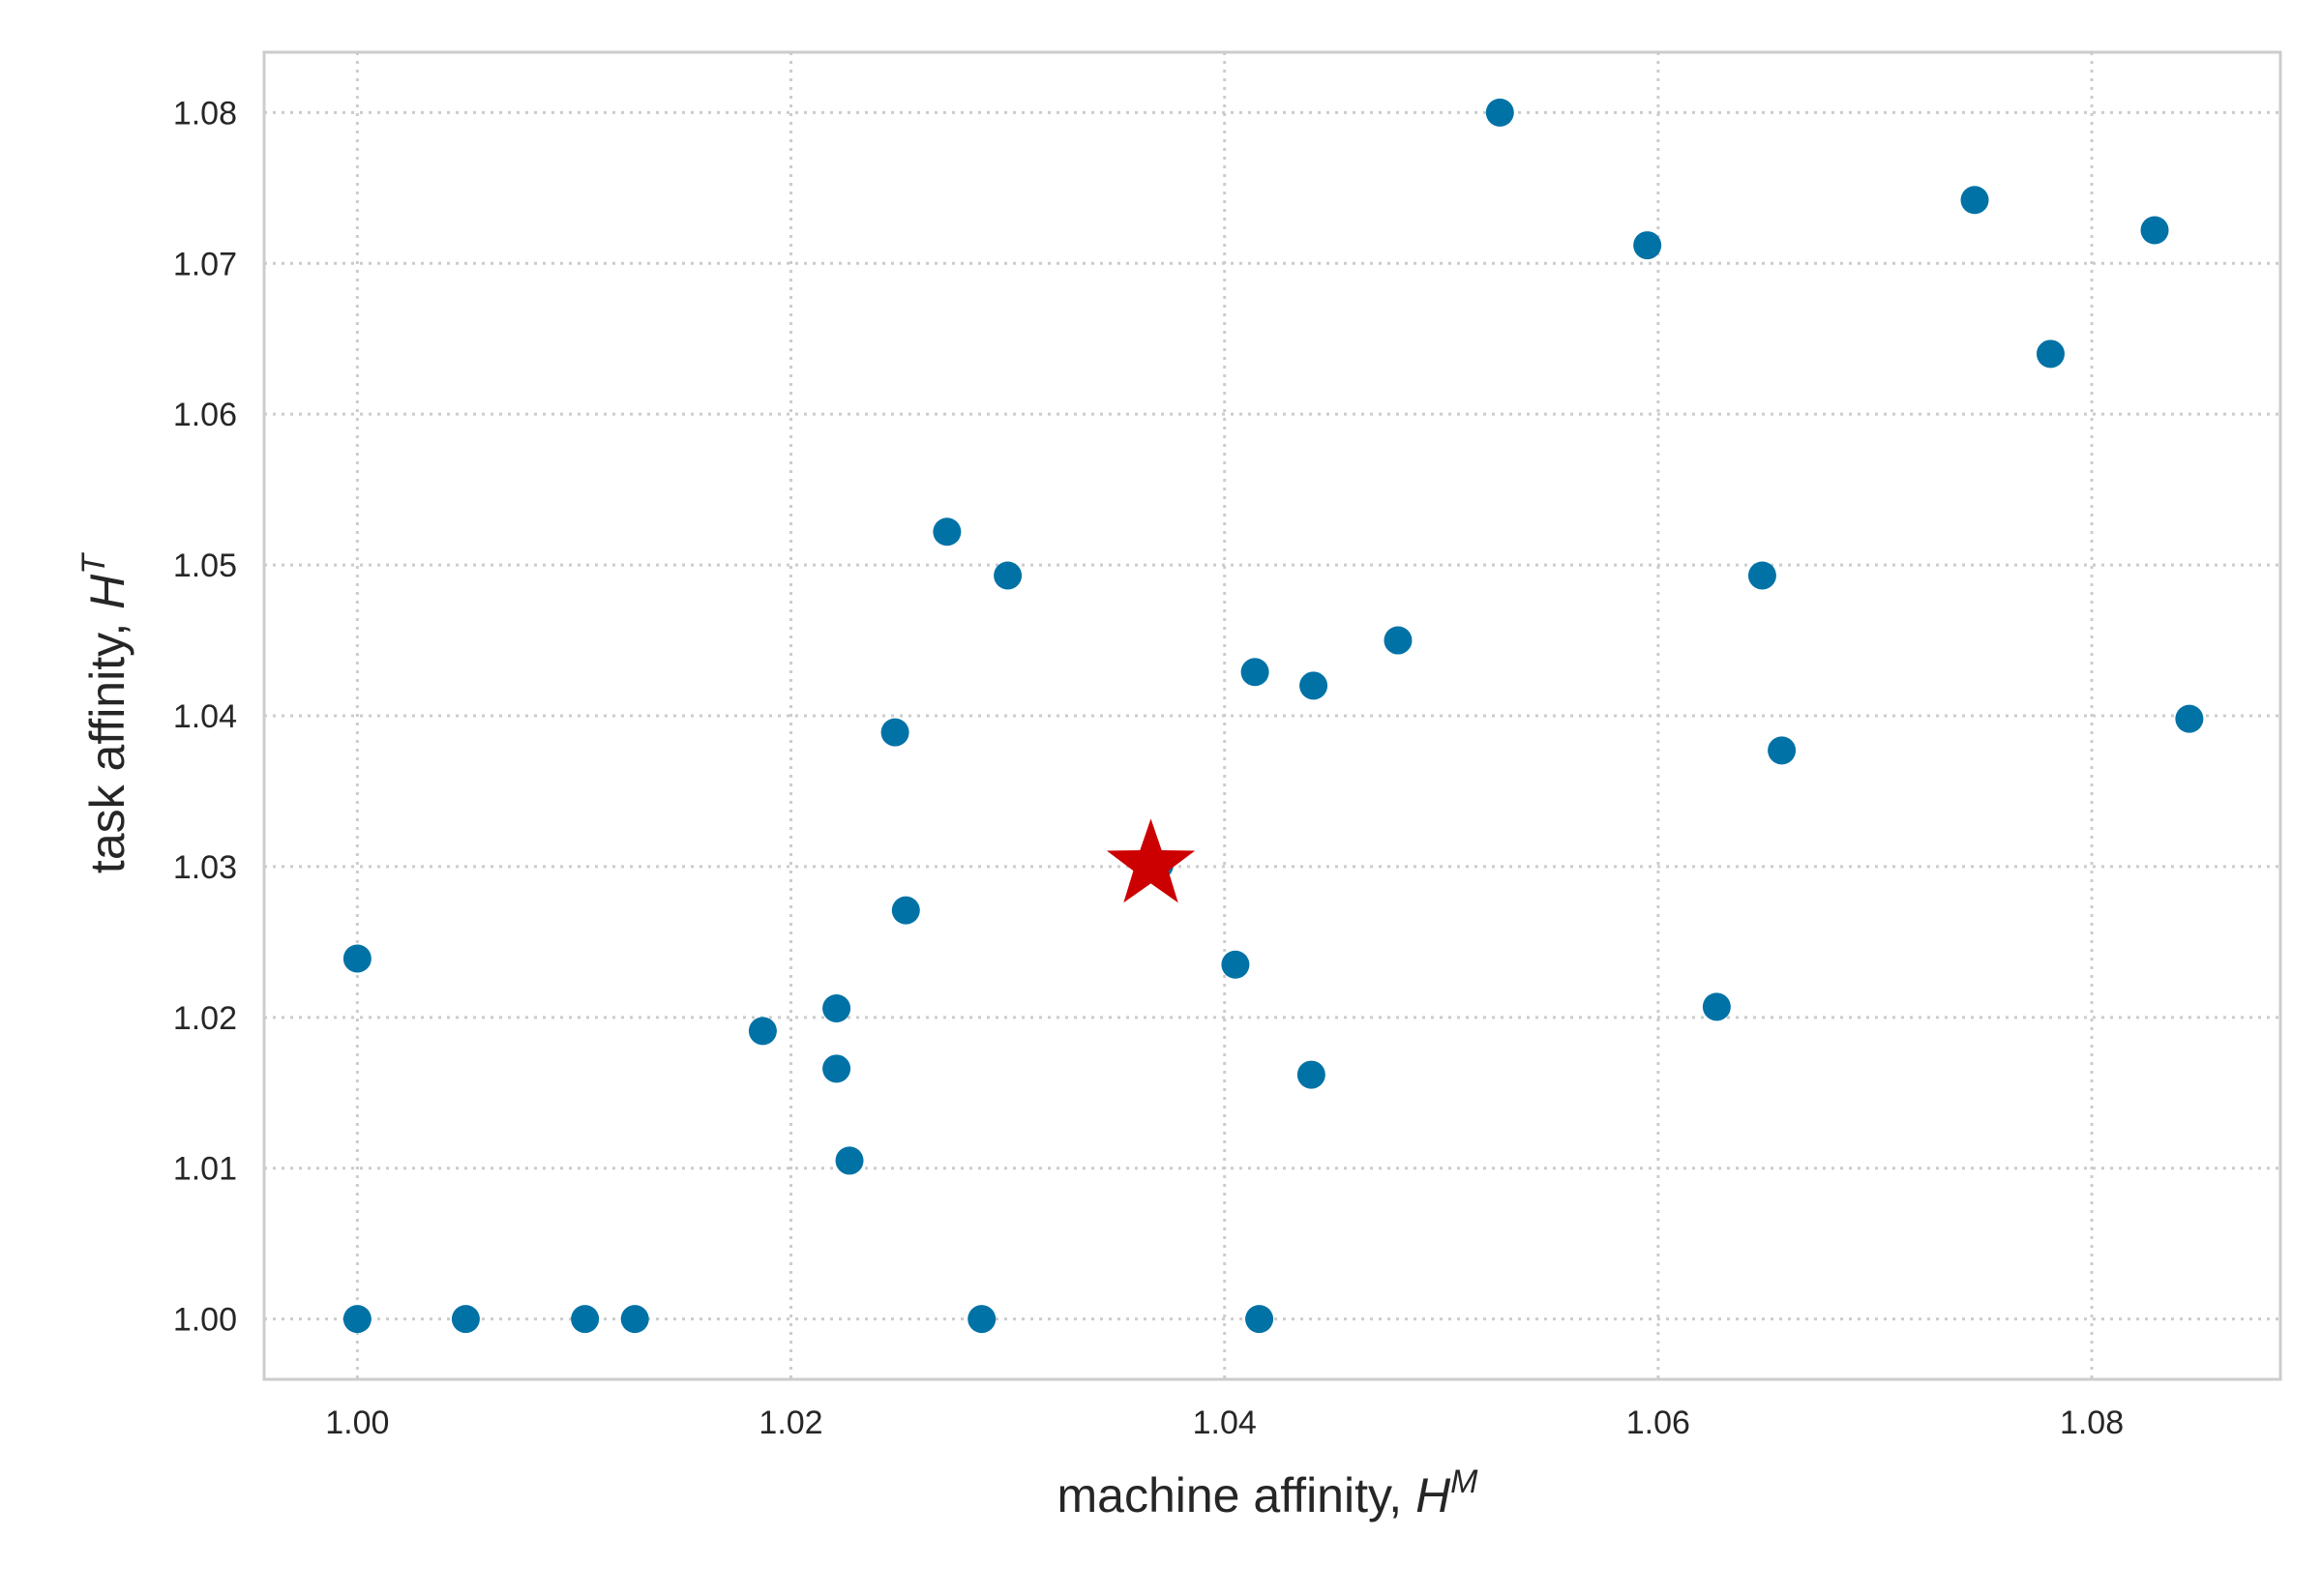  Describe the element at coordinates (205, 565) in the screenshot. I see `y-tick-label: 1.05` at that location.